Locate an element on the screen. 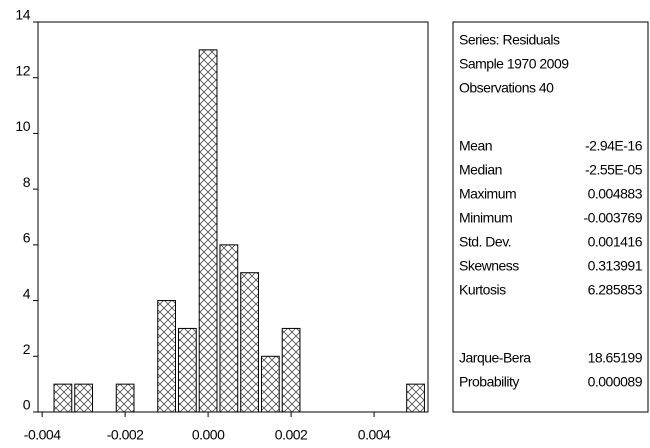 The height and width of the screenshot is (448, 650). y-tick-label: 14 is located at coordinates (22, 15).